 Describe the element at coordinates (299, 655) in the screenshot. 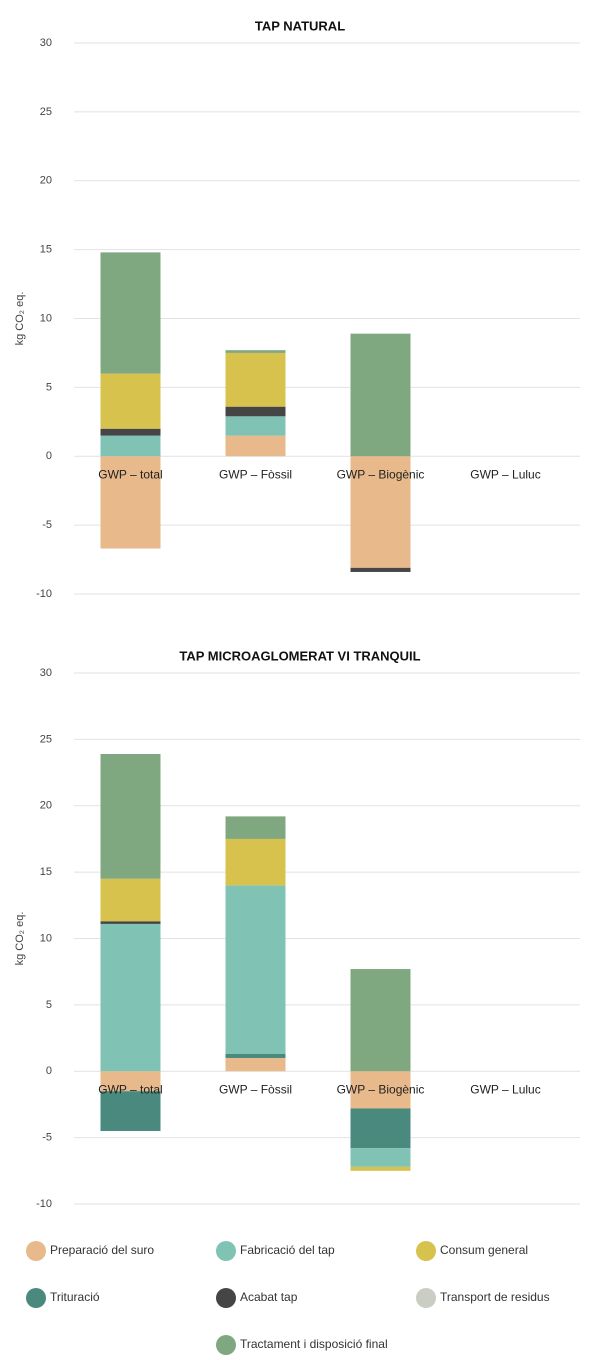

I see `chart-title: TAP MICROAGLOMERAT VI TRANQUIL` at that location.